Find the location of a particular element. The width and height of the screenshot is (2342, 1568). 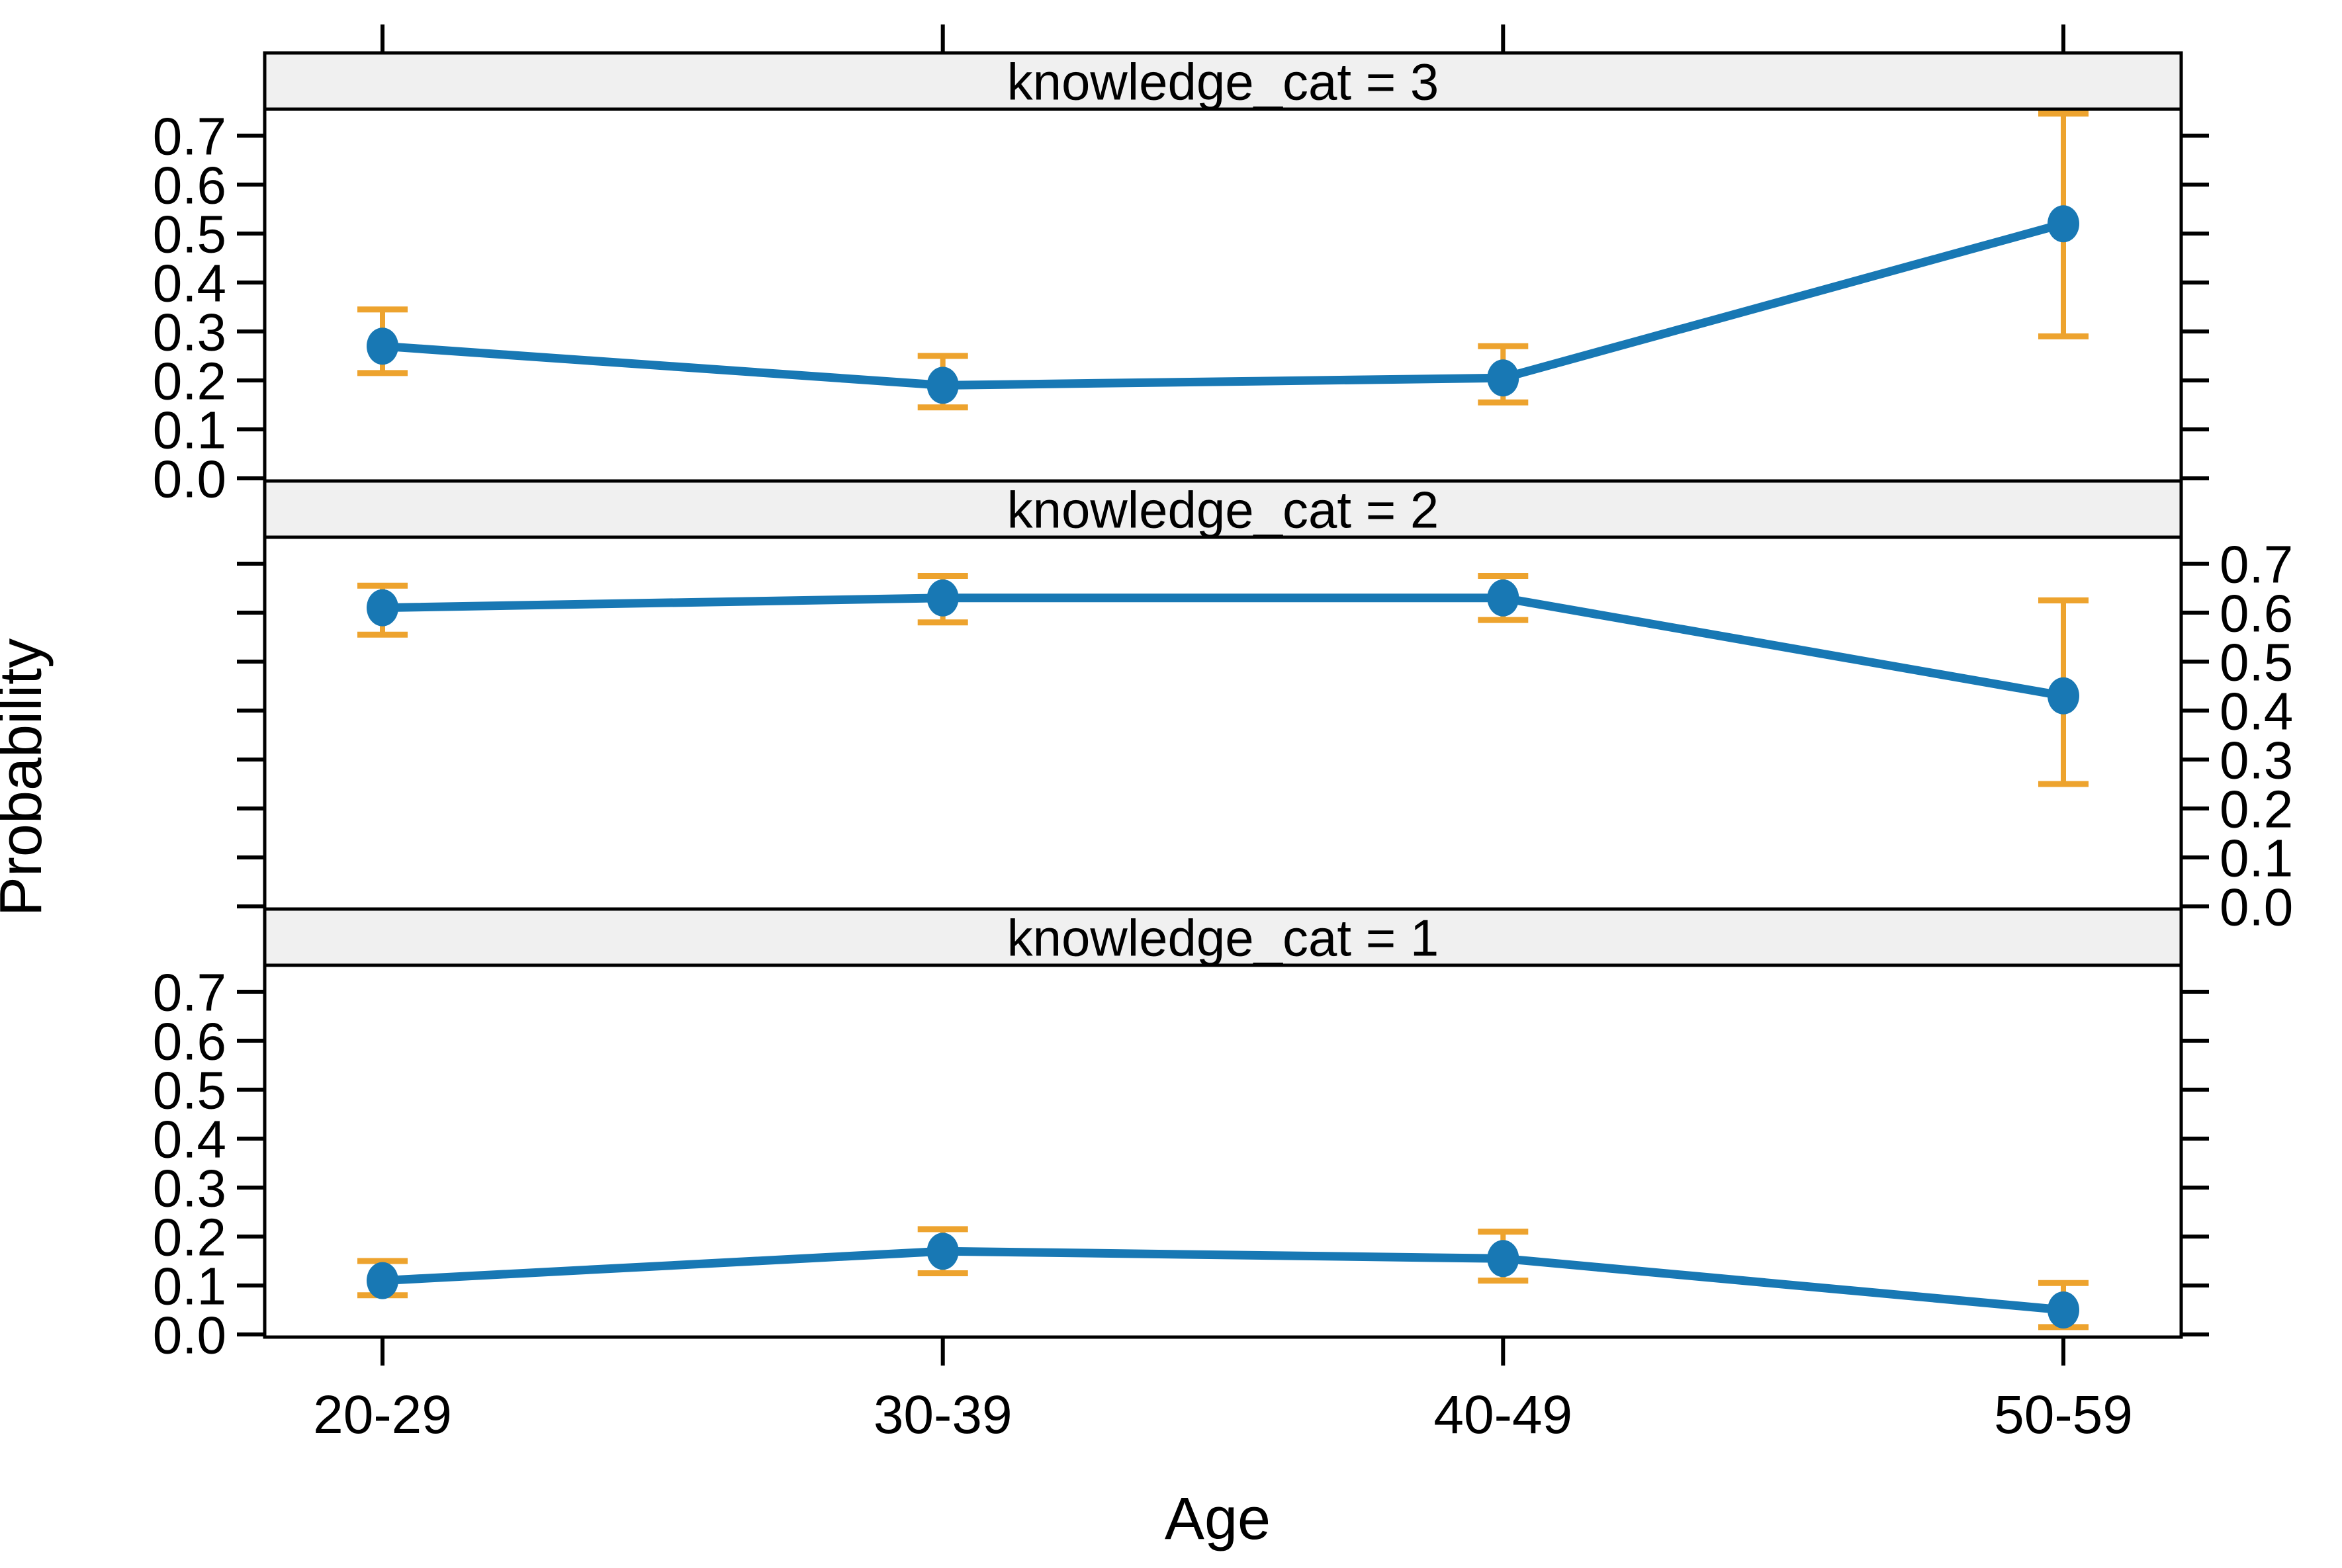

strip-label: knowledge_cat = 3 is located at coordinates (1223, 82).